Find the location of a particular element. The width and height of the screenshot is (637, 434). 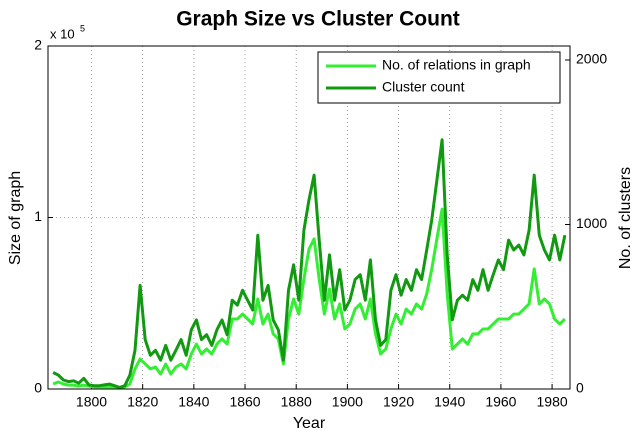

y-tick-label: 0 is located at coordinates (38, 388).